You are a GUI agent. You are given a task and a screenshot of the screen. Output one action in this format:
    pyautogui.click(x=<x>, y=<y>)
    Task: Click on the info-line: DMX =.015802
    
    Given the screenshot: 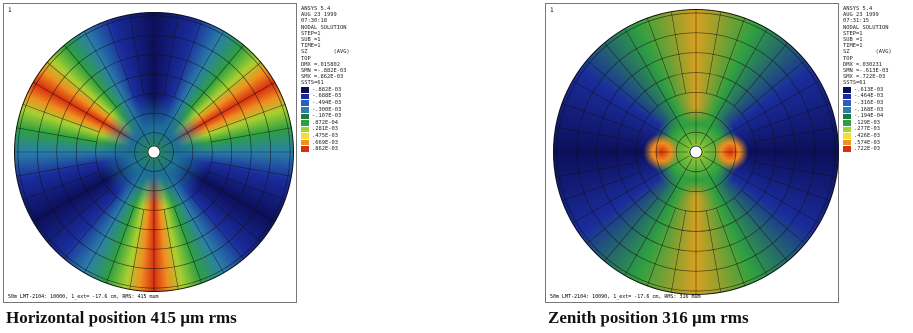 What is the action you would take?
    pyautogui.click(x=320, y=64)
    